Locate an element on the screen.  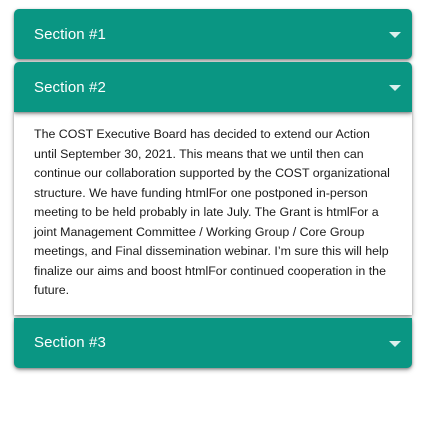
section-1-header: Section #1 is located at coordinates (213, 34).